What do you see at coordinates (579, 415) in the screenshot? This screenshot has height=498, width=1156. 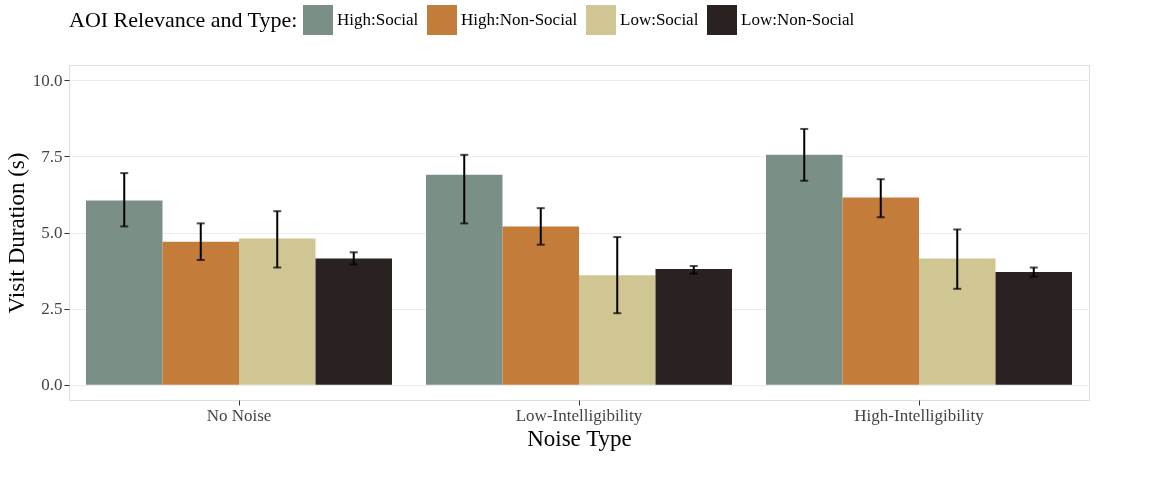 I see `x-tick-label: Low-Intelligibility` at bounding box center [579, 415].